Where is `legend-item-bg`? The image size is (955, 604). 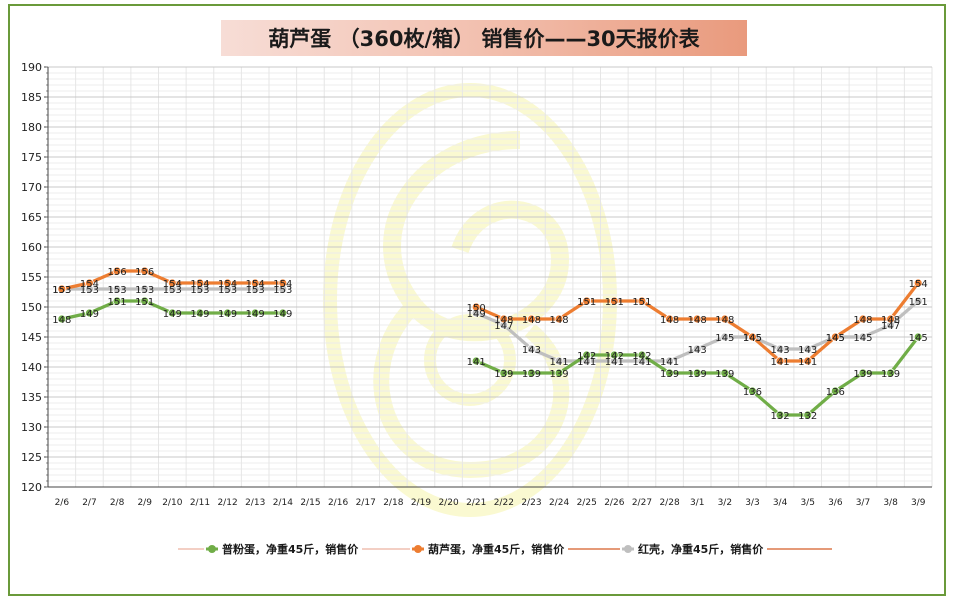 legend-item-bg is located at coordinates (283, 549).